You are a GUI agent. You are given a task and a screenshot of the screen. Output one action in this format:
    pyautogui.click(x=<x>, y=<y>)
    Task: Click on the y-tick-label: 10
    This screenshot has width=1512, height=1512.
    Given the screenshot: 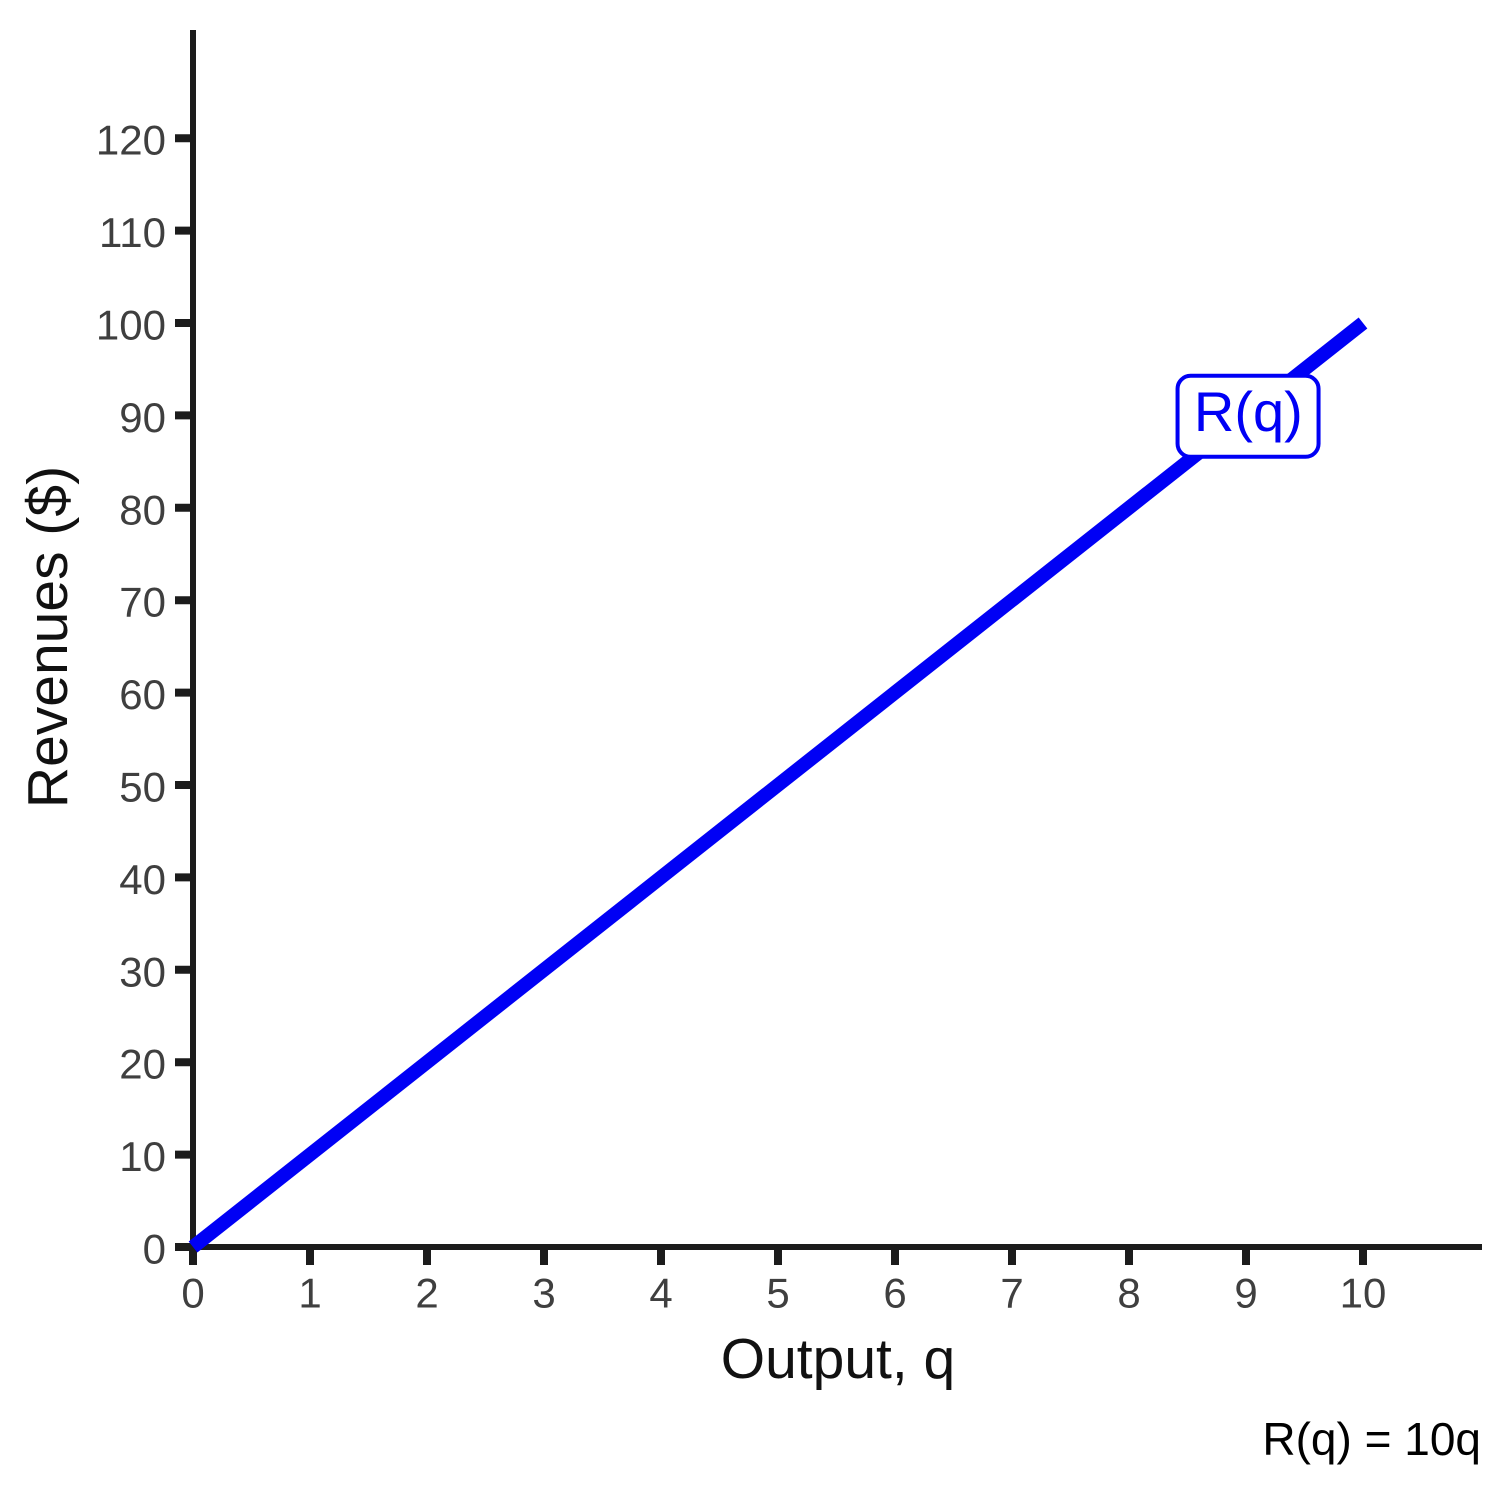 What is the action you would take?
    pyautogui.click(x=142, y=1156)
    